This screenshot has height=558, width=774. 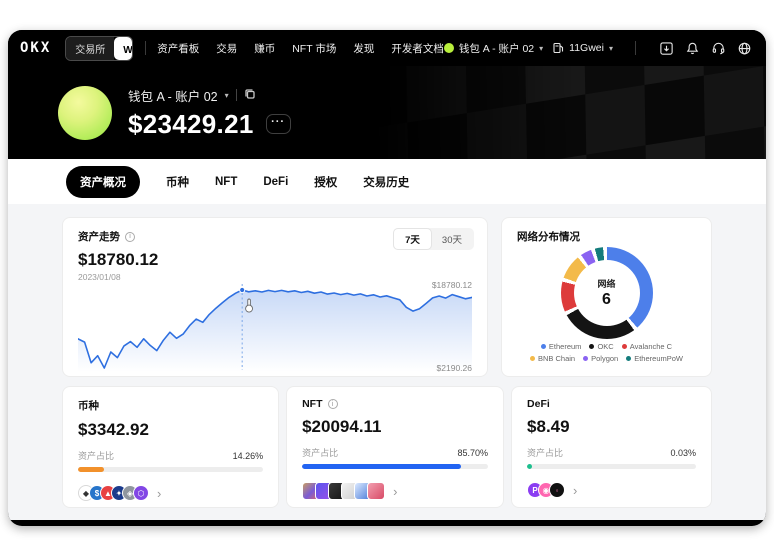 What do you see at coordinates (548, 237) in the screenshot?
I see `network-card-title: 网络分布情况` at bounding box center [548, 237].